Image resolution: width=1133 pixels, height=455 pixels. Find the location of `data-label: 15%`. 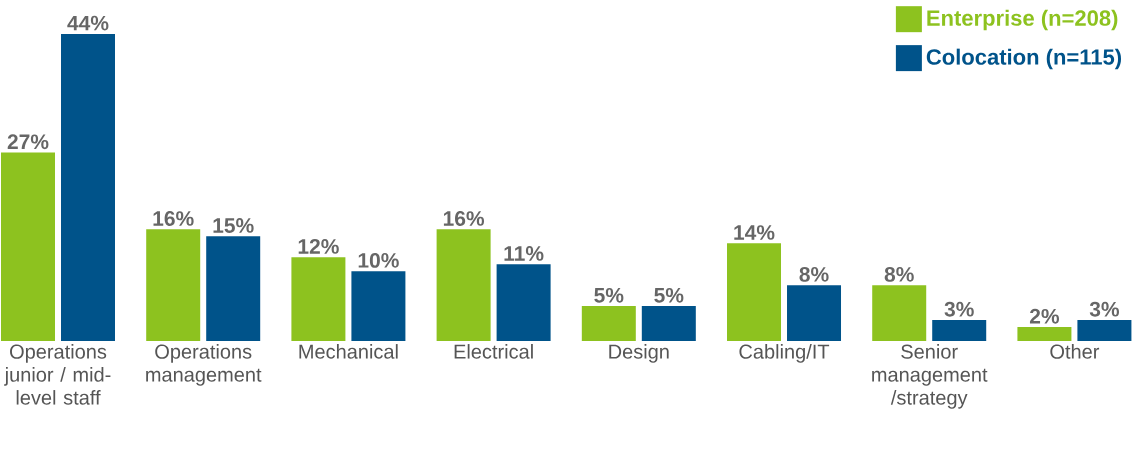

data-label: 15% is located at coordinates (233, 225).